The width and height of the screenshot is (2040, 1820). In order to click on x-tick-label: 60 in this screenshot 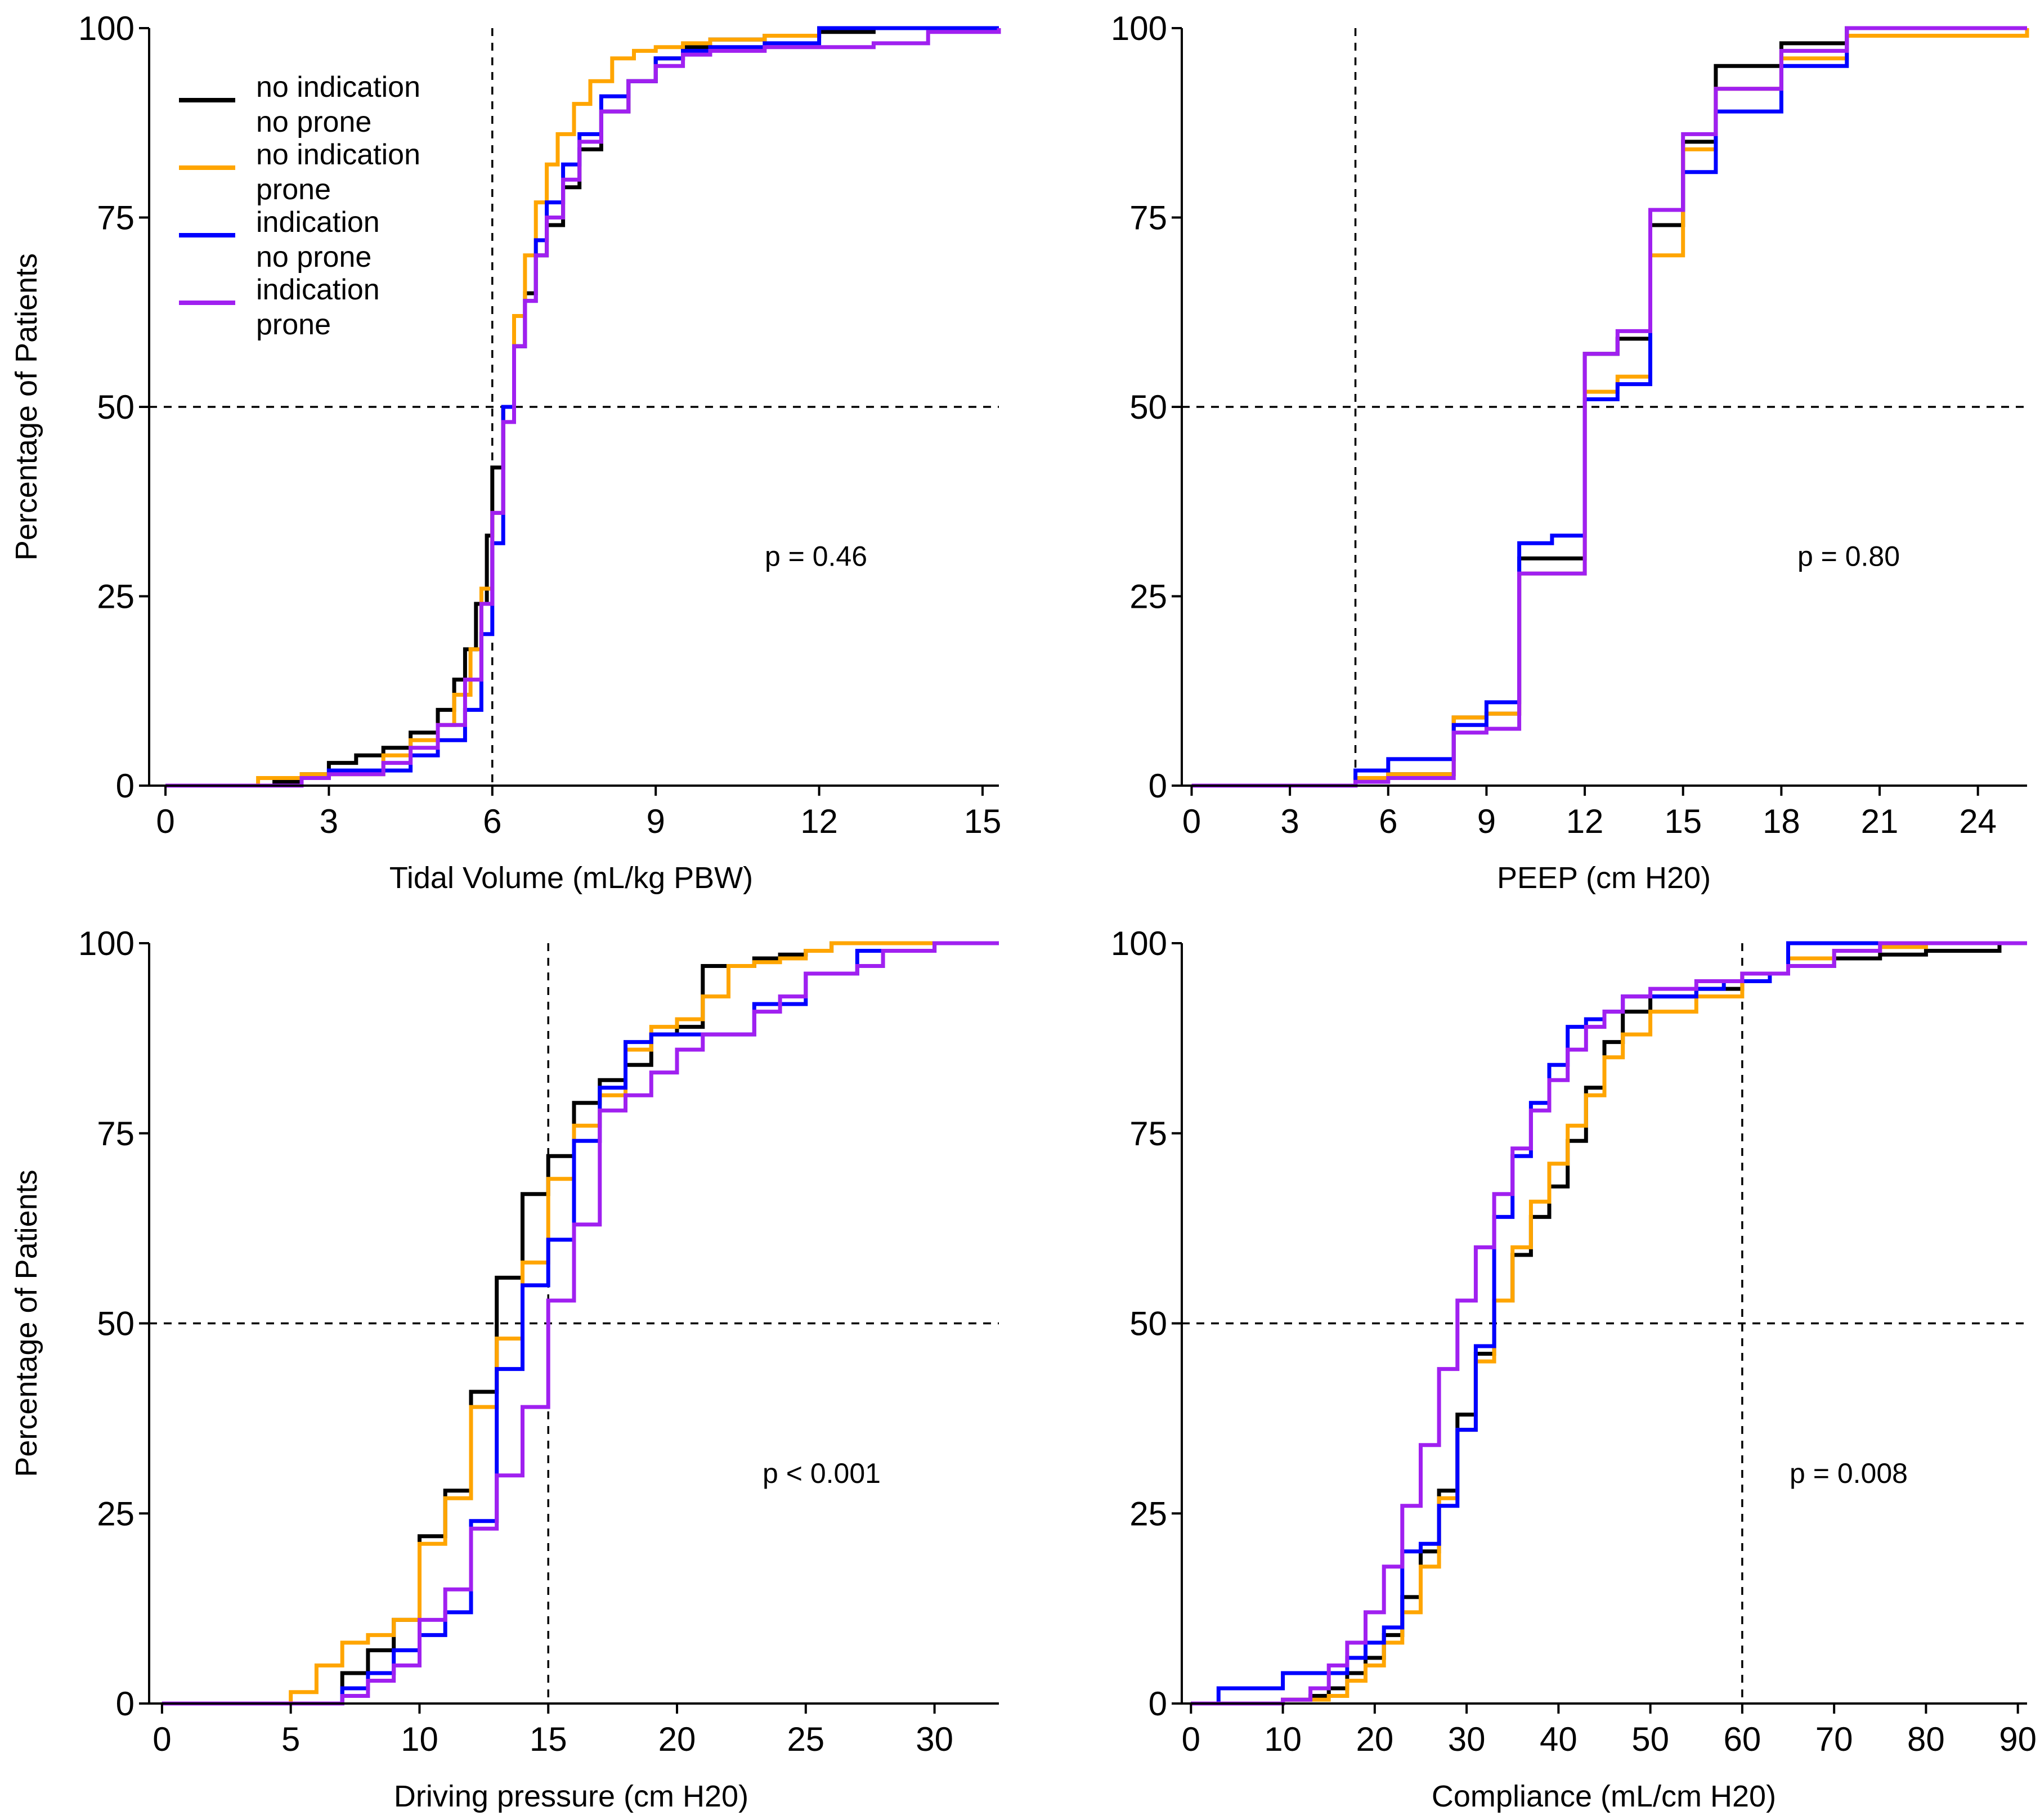, I will do `click(1742, 1739)`.